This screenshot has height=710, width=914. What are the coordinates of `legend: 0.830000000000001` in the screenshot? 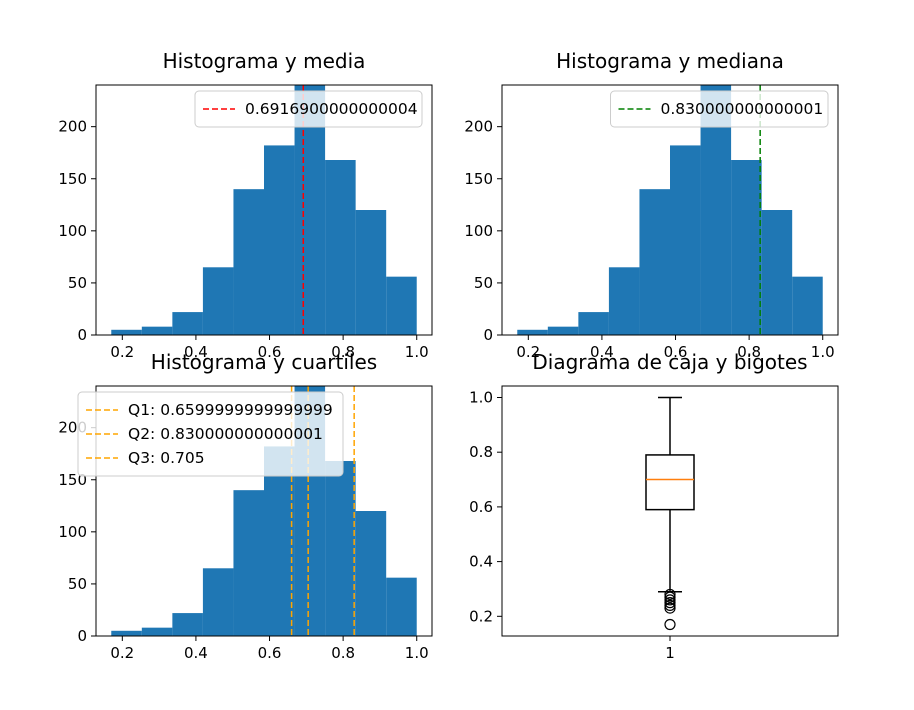 It's located at (719, 109).